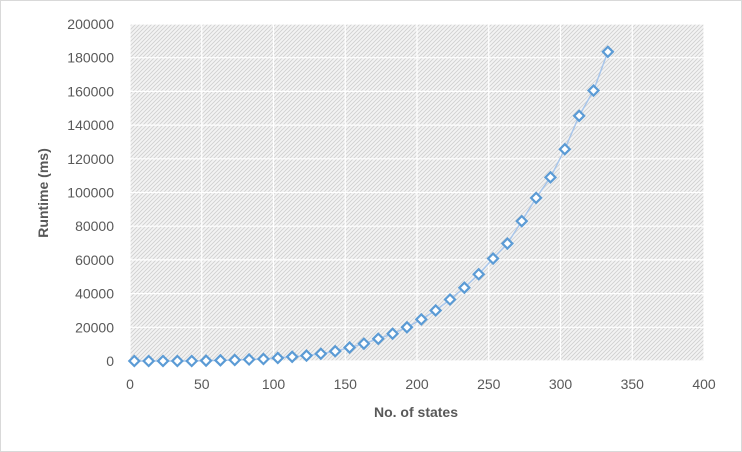  What do you see at coordinates (94, 294) in the screenshot?
I see `y-tick-label: 40000` at bounding box center [94, 294].